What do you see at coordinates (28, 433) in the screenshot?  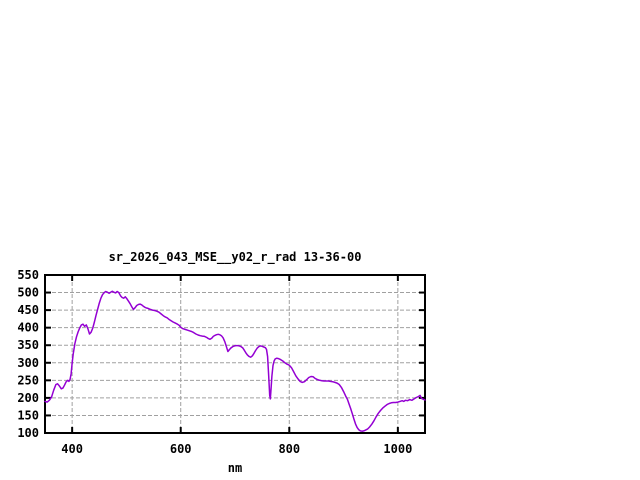 I see `y-tick-label: 100` at bounding box center [28, 433].